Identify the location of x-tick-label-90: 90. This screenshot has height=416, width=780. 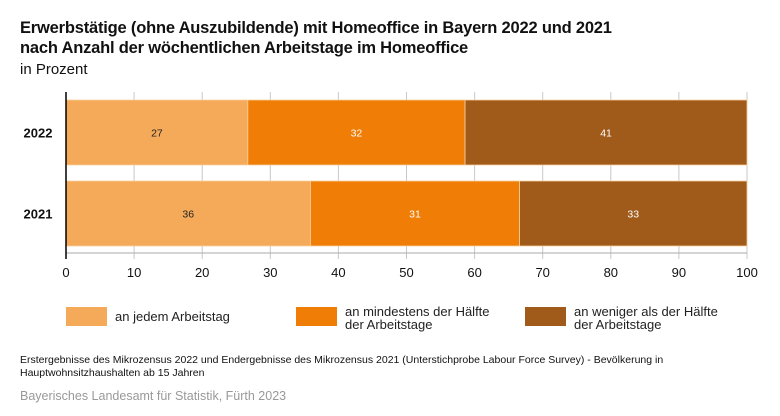
(679, 272).